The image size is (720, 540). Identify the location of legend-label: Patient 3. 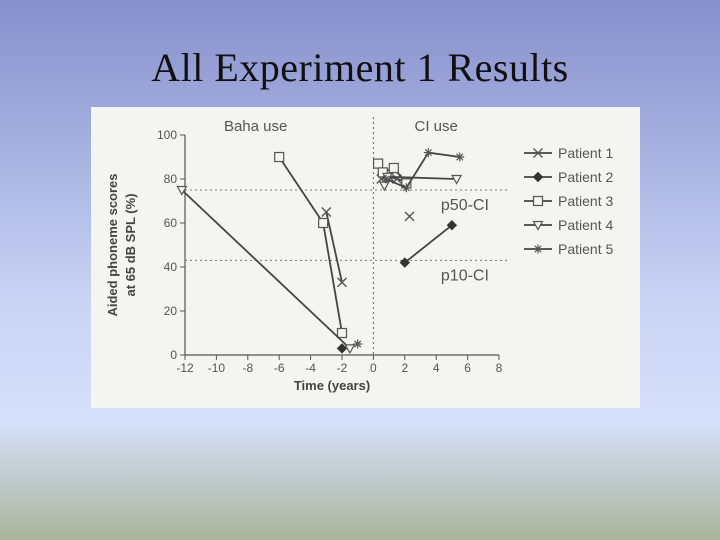
(585, 201).